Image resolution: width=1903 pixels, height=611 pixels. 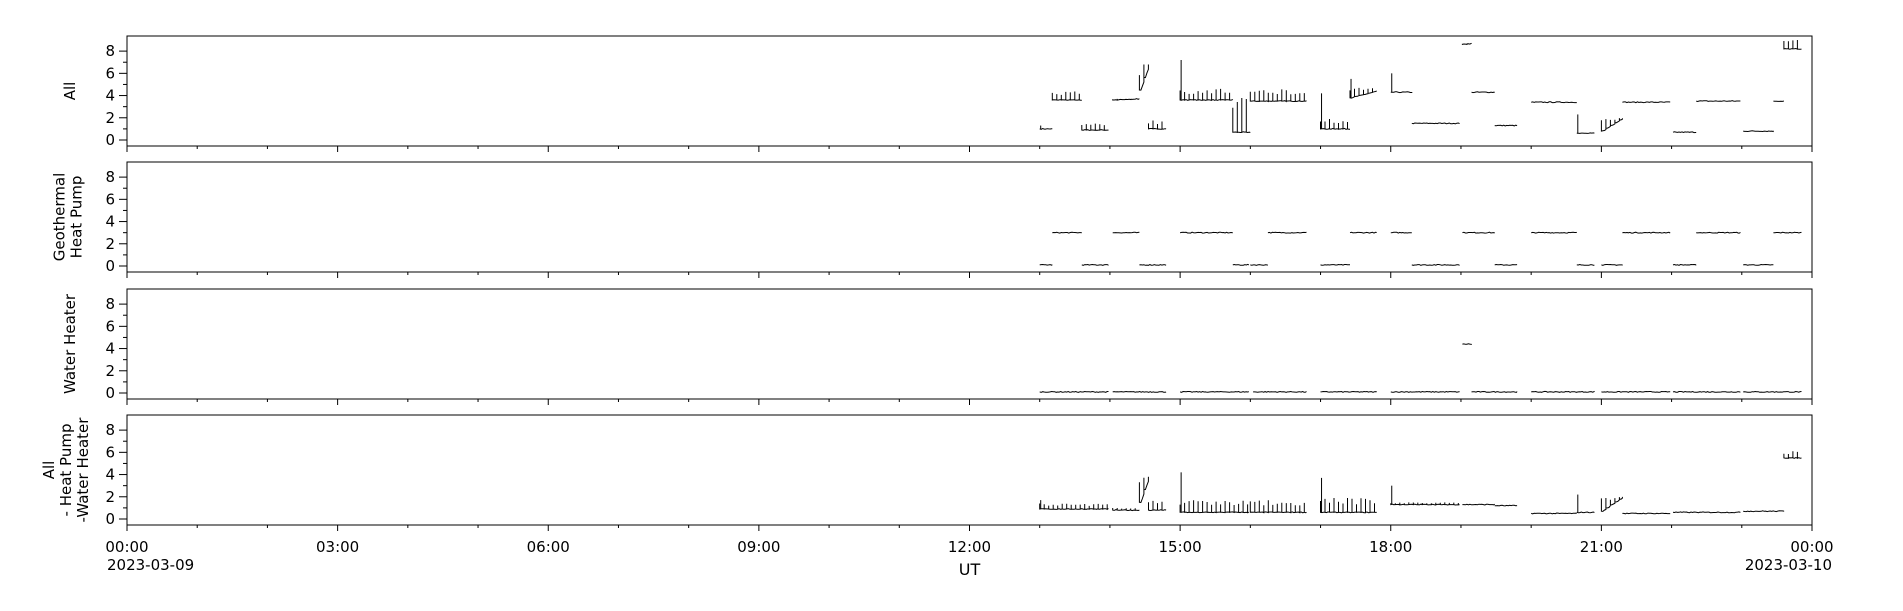 I want to click on x-tick-label-1: 03:00, so click(x=337, y=547).